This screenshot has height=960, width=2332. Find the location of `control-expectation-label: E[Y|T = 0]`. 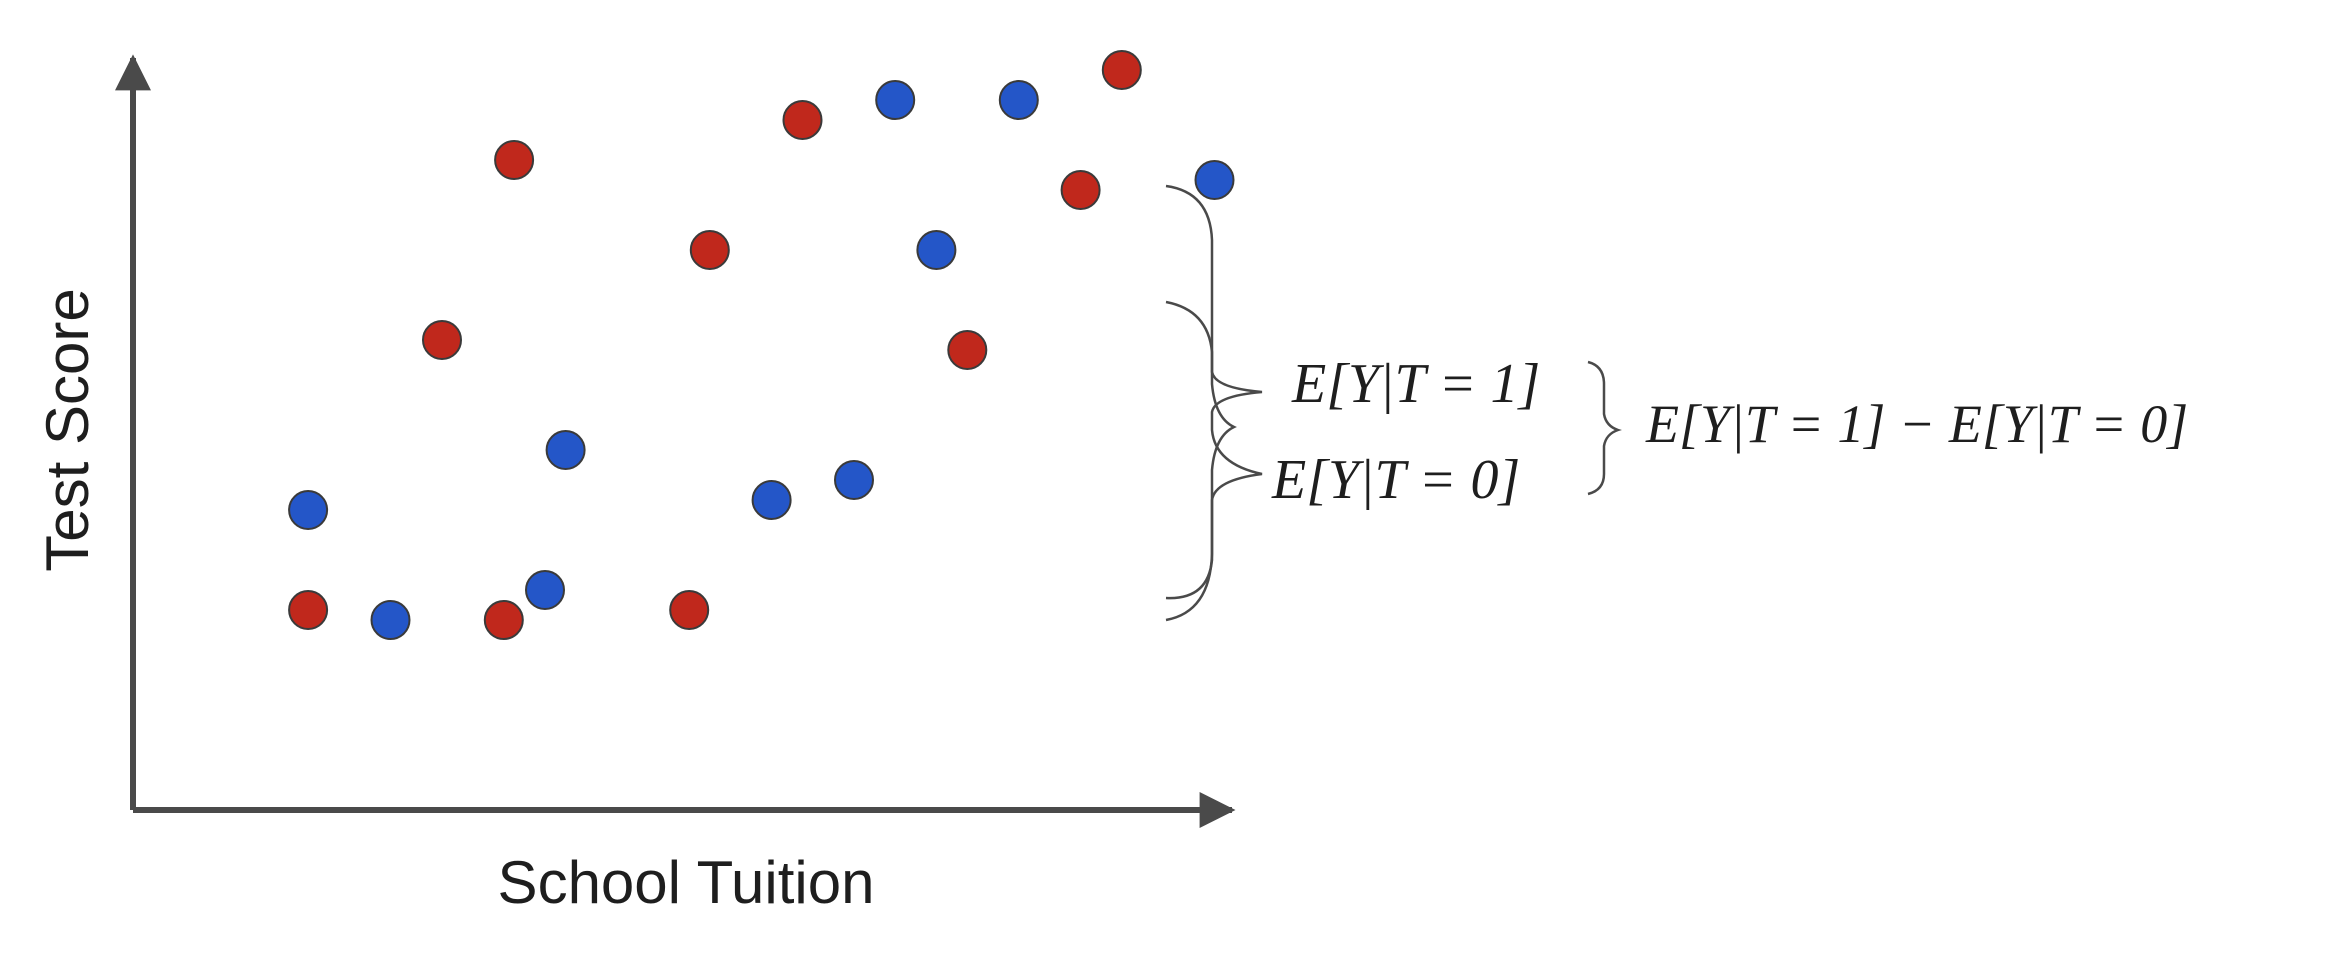

control-expectation-label: E[Y|T = 0] is located at coordinates (1395, 480).